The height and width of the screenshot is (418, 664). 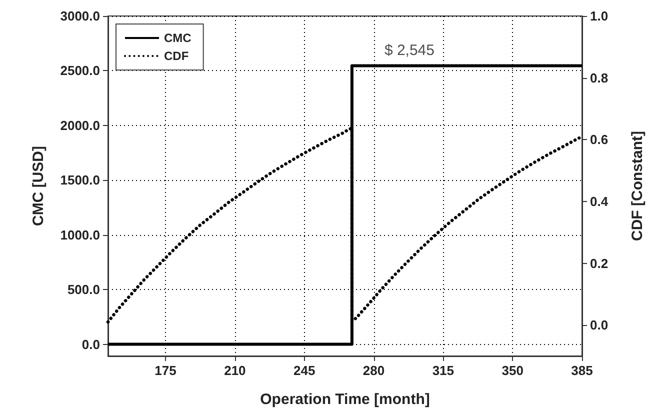 What do you see at coordinates (345, 399) in the screenshot?
I see `x-axis-title: Operation Time [month]` at bounding box center [345, 399].